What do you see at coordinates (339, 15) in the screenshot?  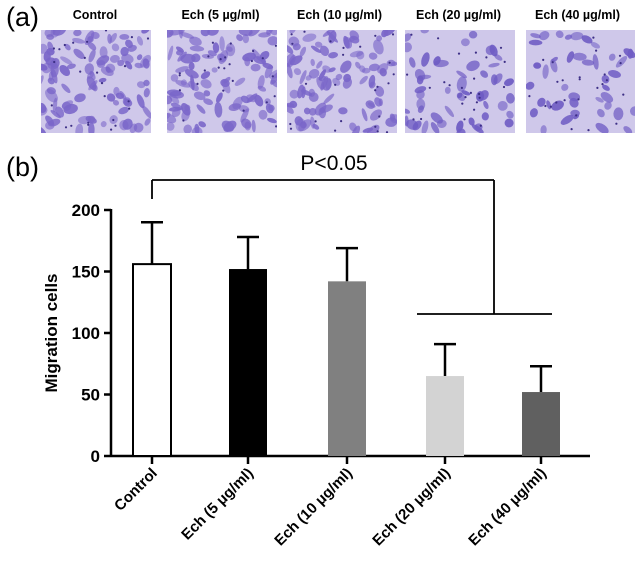 I see `micrograph-title-ech10: Ech (10 µg/ml)` at bounding box center [339, 15].